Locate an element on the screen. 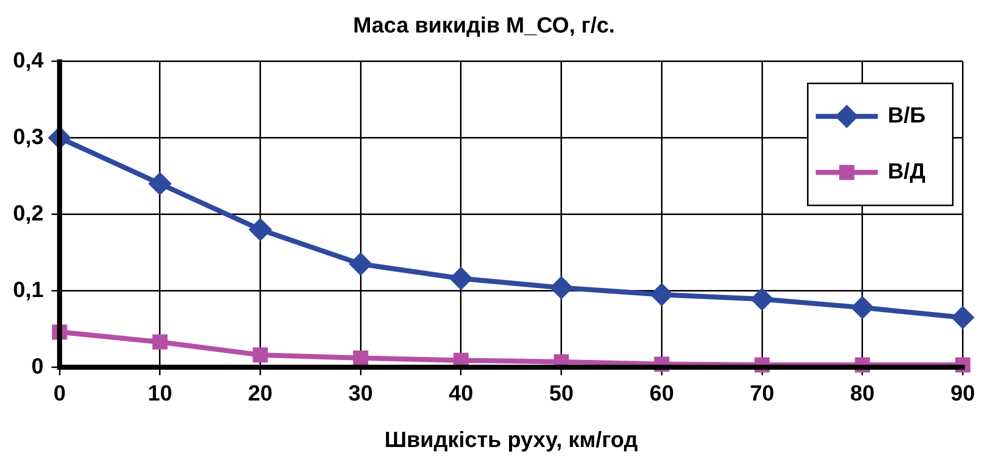 The width and height of the screenshot is (981, 463). y-tick-label: 0,2 is located at coordinates (28, 213).